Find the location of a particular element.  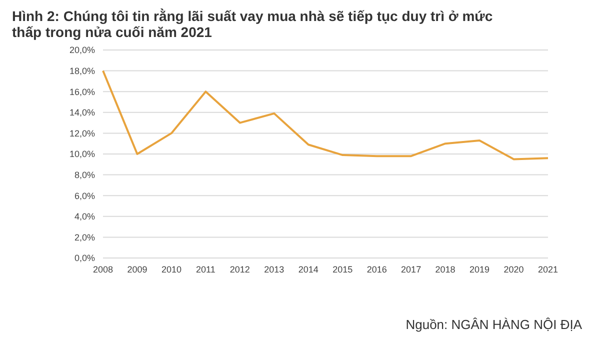

x-tick-label: 2015 is located at coordinates (342, 269).